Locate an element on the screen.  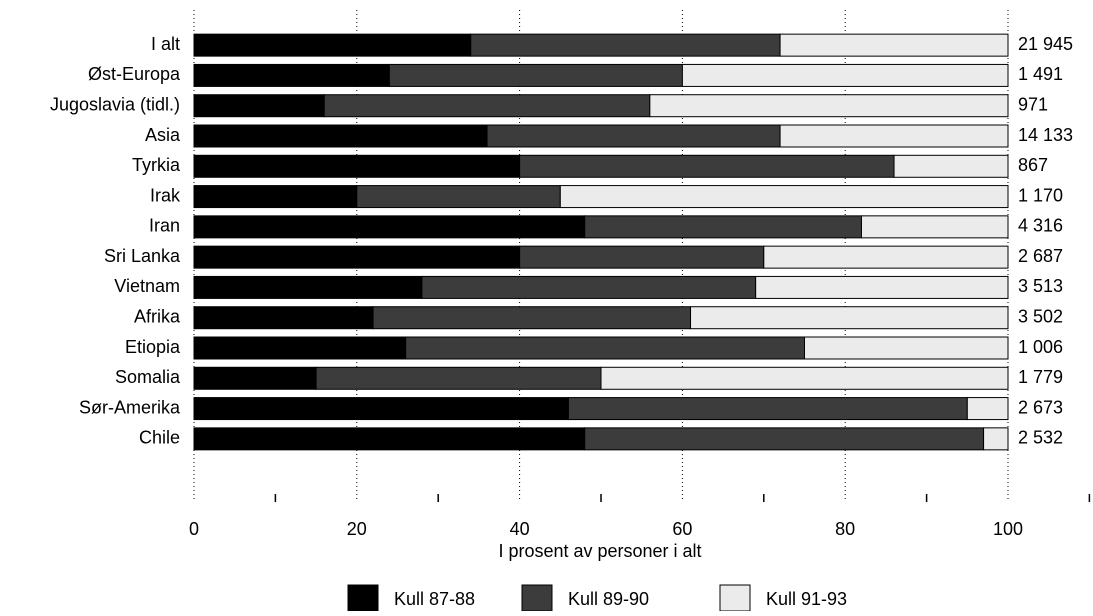
total-label: 3 513 is located at coordinates (1040, 286).